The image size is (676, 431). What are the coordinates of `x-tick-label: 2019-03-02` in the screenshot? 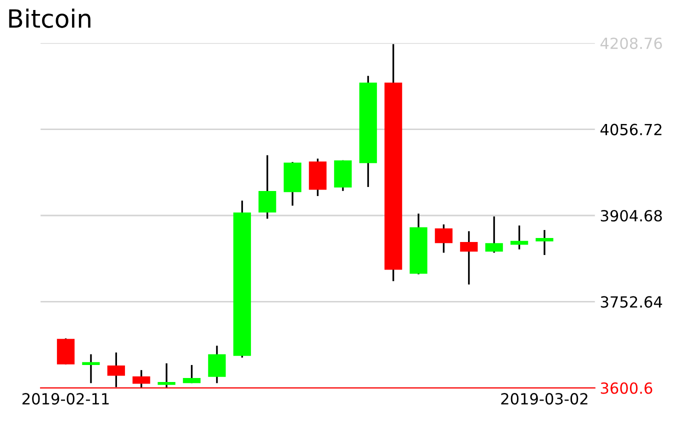 It's located at (544, 399).